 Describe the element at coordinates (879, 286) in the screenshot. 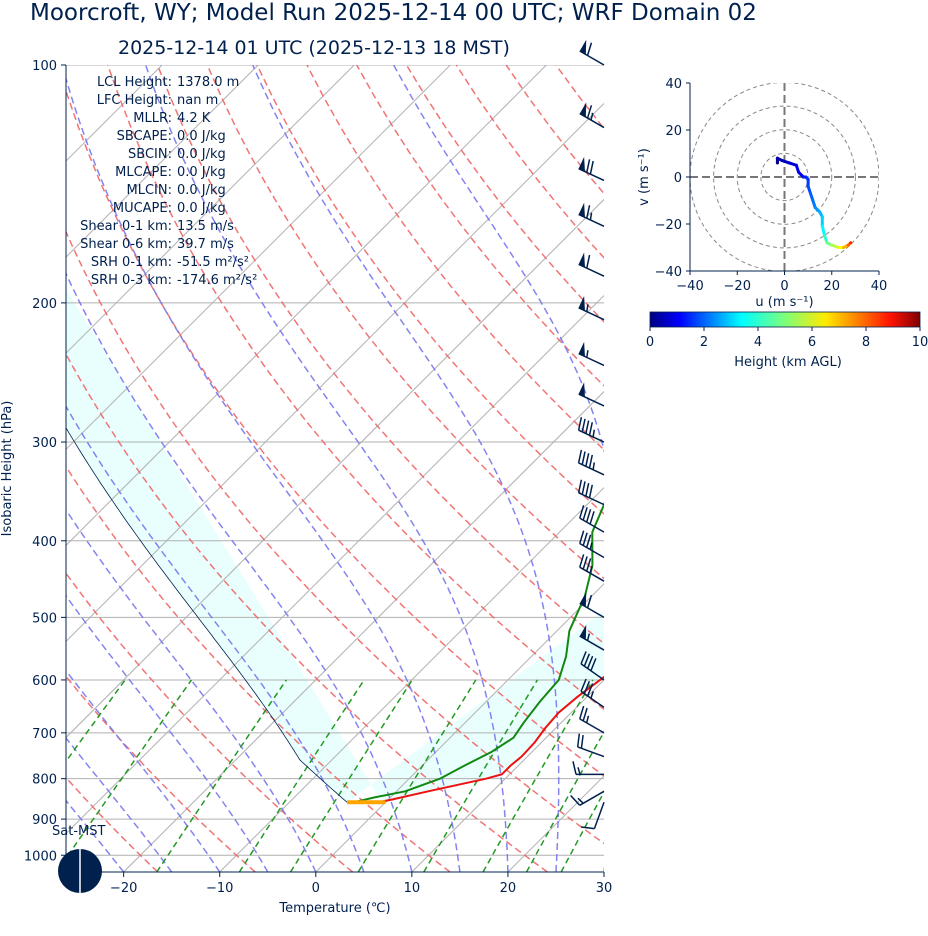

I see `hodograph-x-tick-label: 40` at that location.